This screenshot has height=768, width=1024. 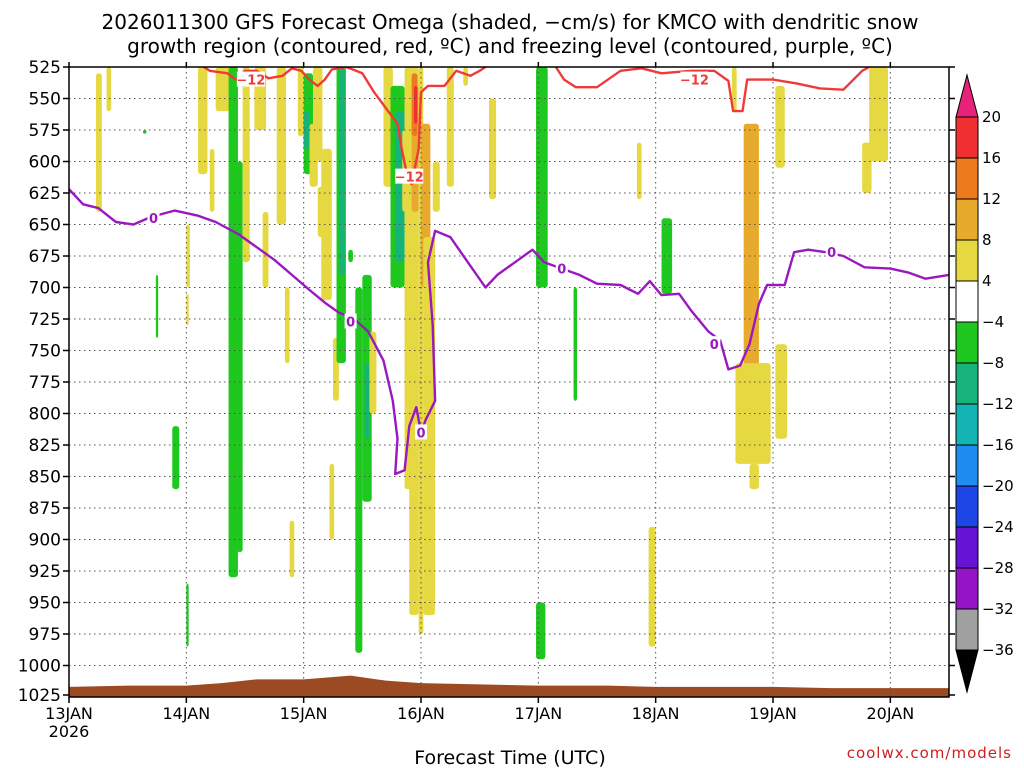 I want to click on y-tick-label: 900, so click(x=45, y=541).